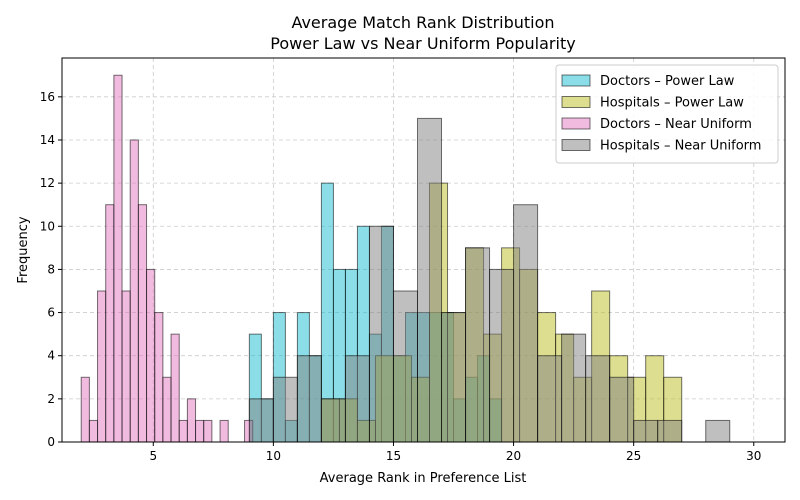  What do you see at coordinates (51, 399) in the screenshot?
I see `y-tick-label: 2` at bounding box center [51, 399].